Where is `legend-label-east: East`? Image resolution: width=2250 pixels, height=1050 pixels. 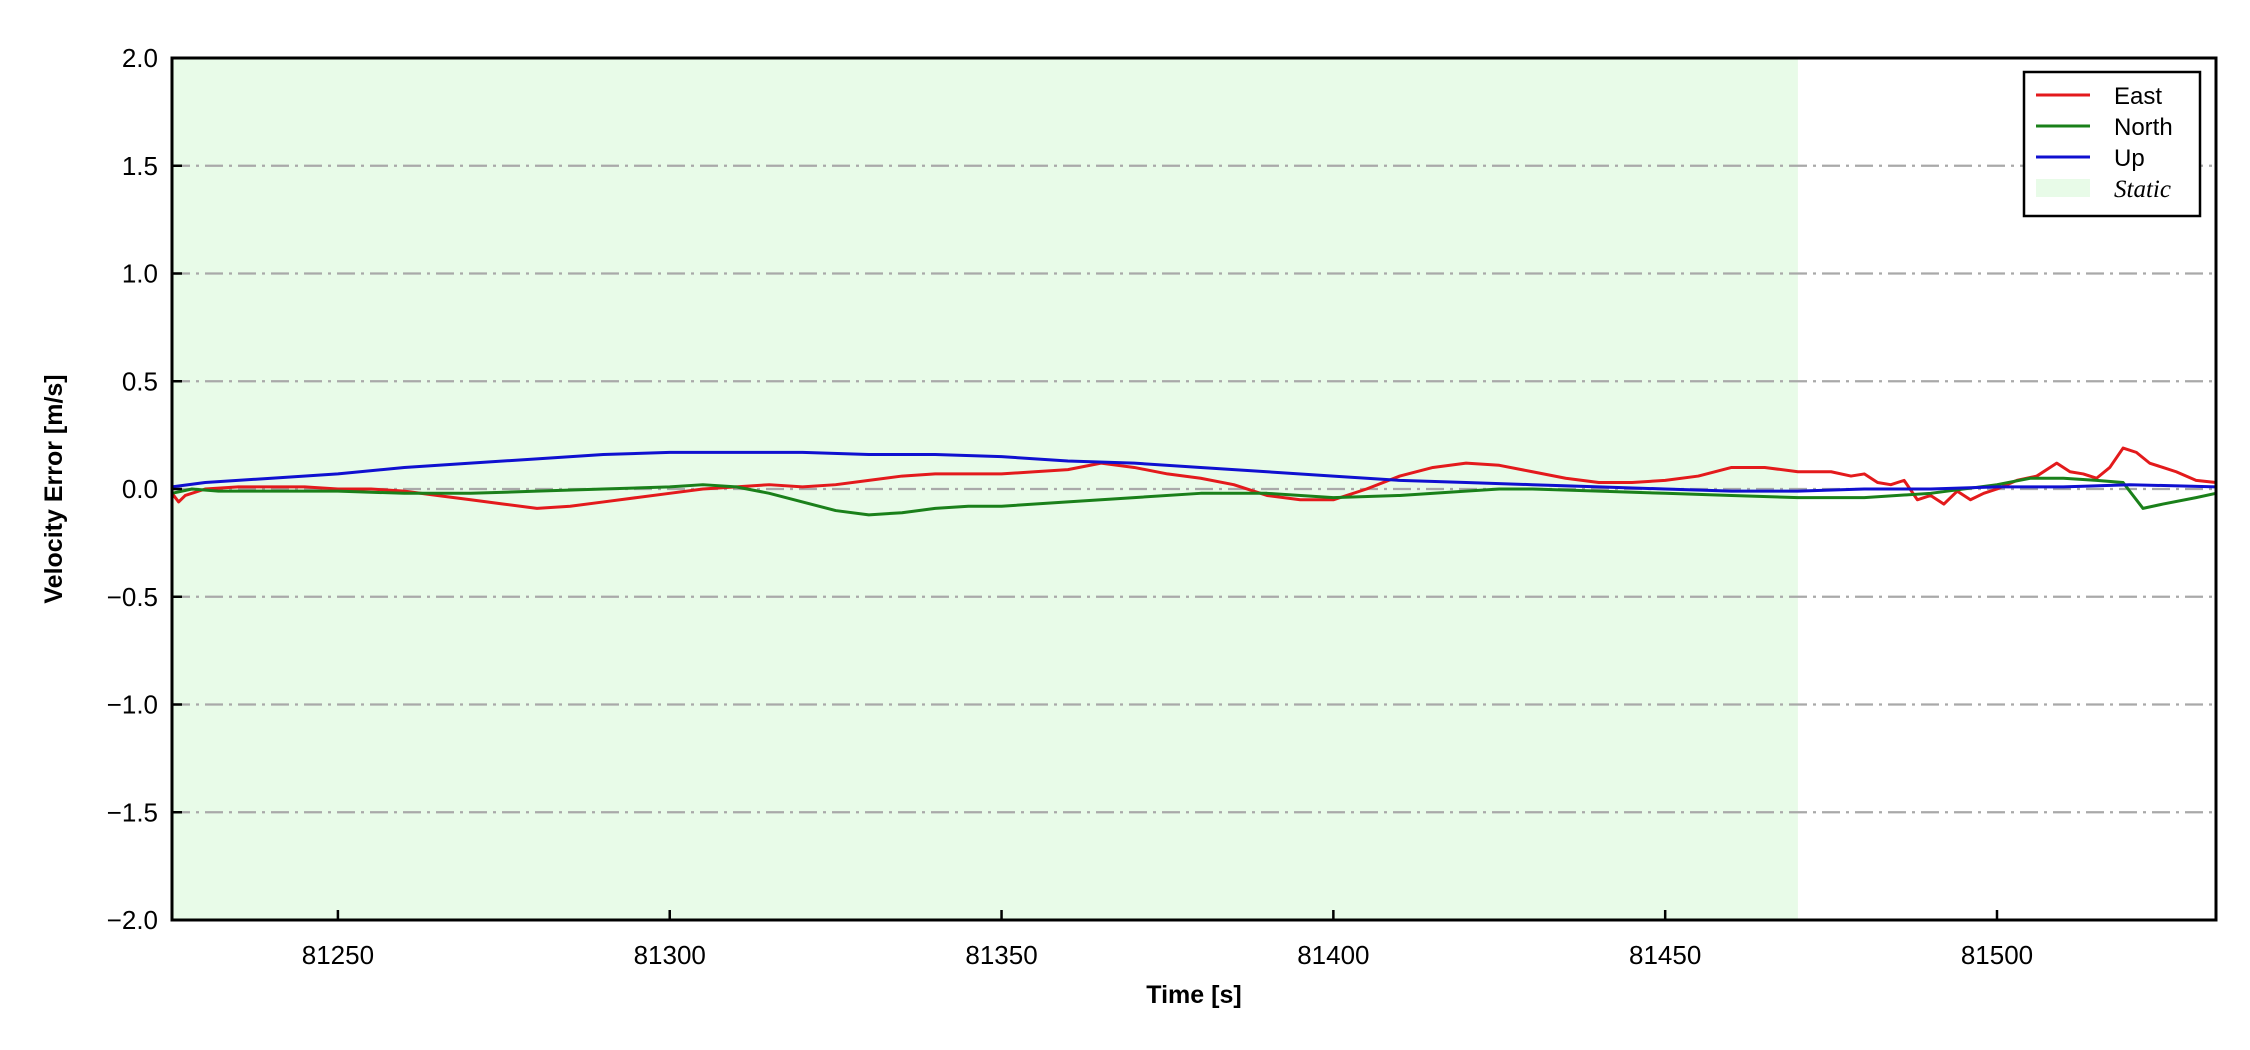 legend-label-east: East is located at coordinates (2138, 96).